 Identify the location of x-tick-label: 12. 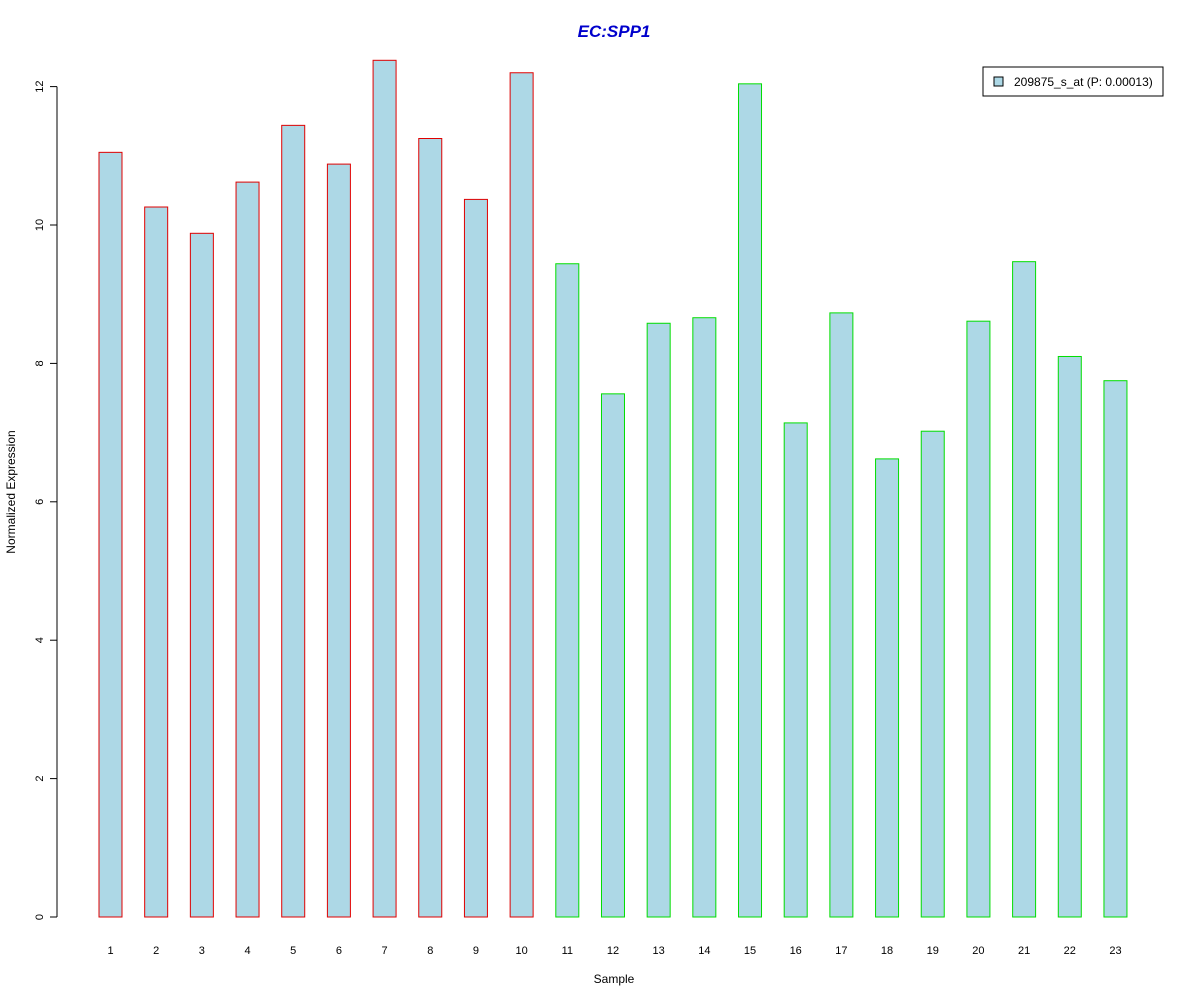
(613, 951).